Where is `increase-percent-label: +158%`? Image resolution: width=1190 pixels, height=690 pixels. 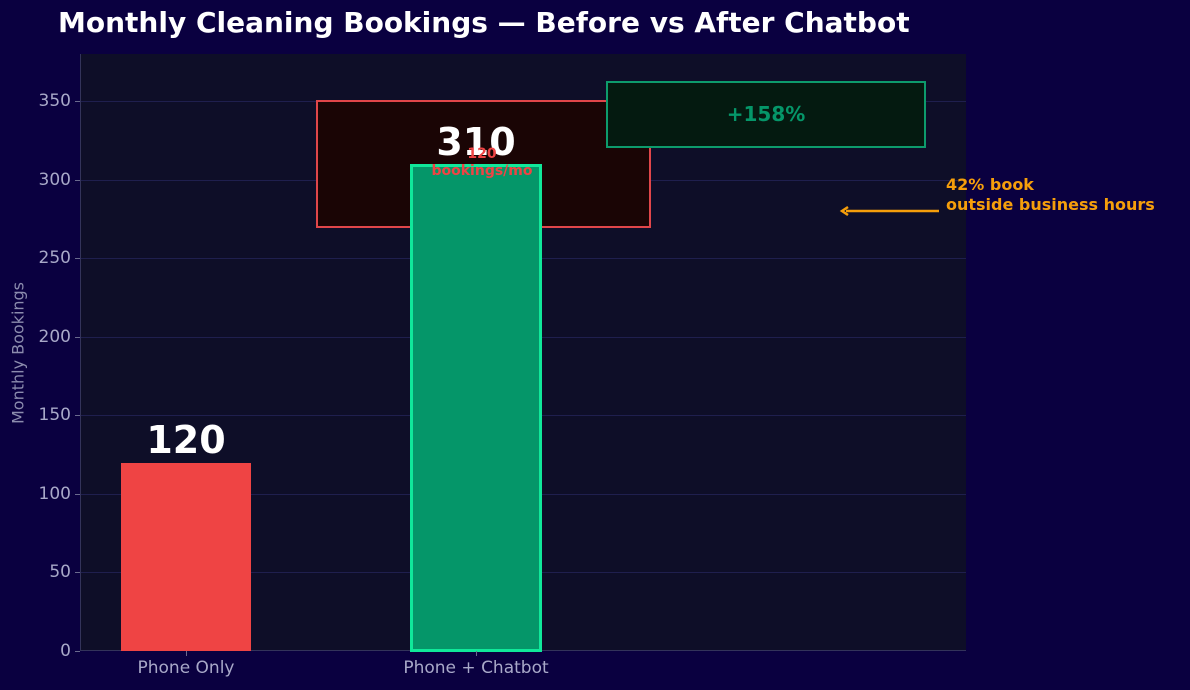
increase-percent-label: +158% is located at coordinates (766, 114).